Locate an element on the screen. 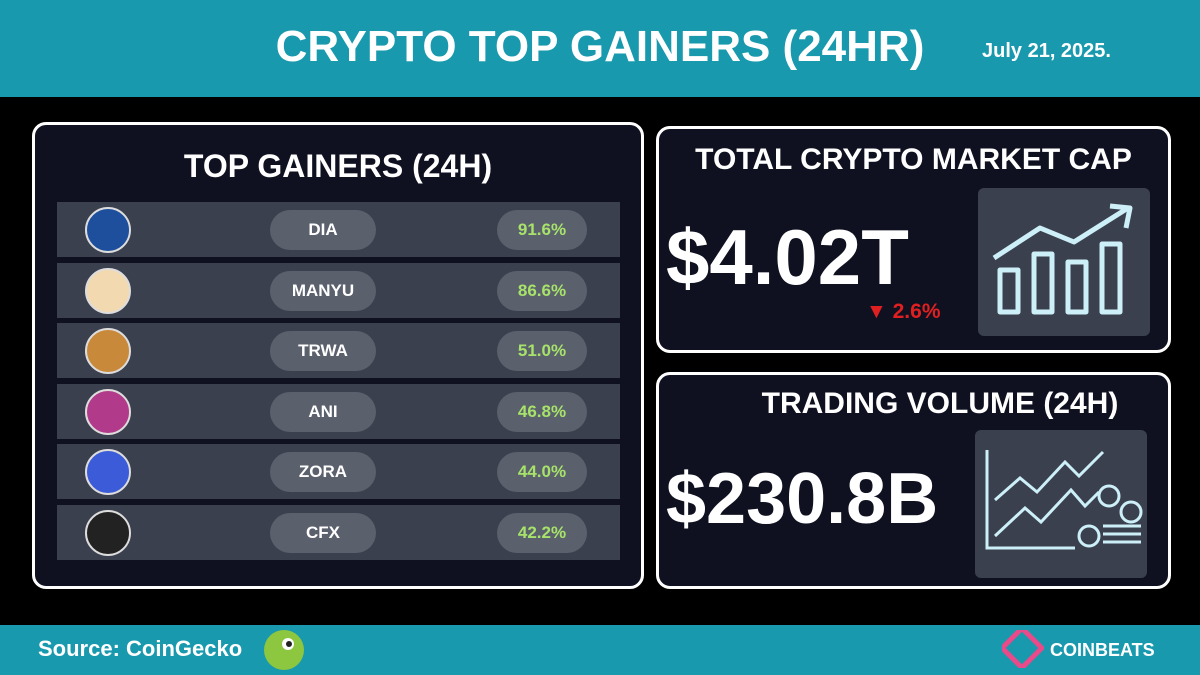 This screenshot has width=1200, height=675. date: July 21, 2025. is located at coordinates (1046, 51).